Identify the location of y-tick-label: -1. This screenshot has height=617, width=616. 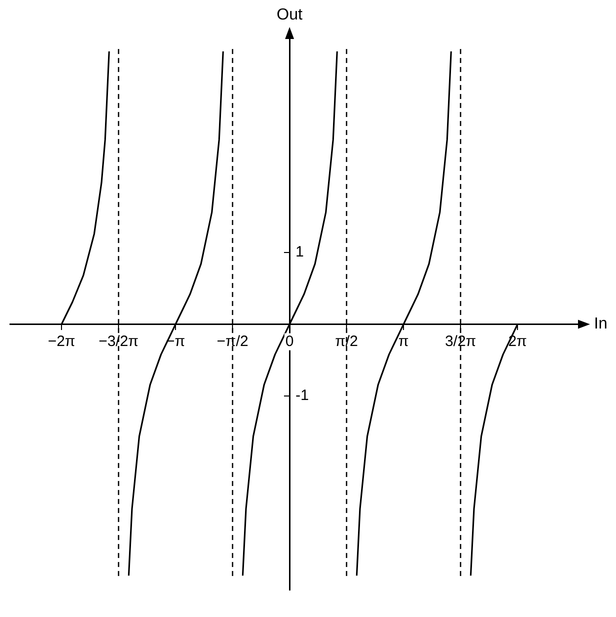
(302, 395).